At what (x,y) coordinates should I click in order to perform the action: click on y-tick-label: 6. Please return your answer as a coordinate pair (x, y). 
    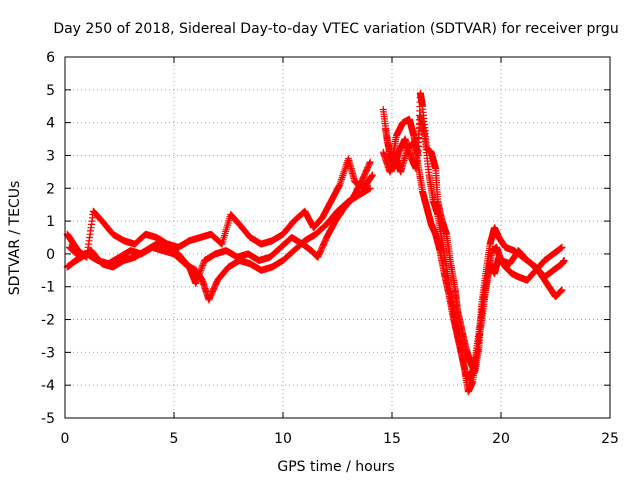
    Looking at the image, I should click on (50, 58).